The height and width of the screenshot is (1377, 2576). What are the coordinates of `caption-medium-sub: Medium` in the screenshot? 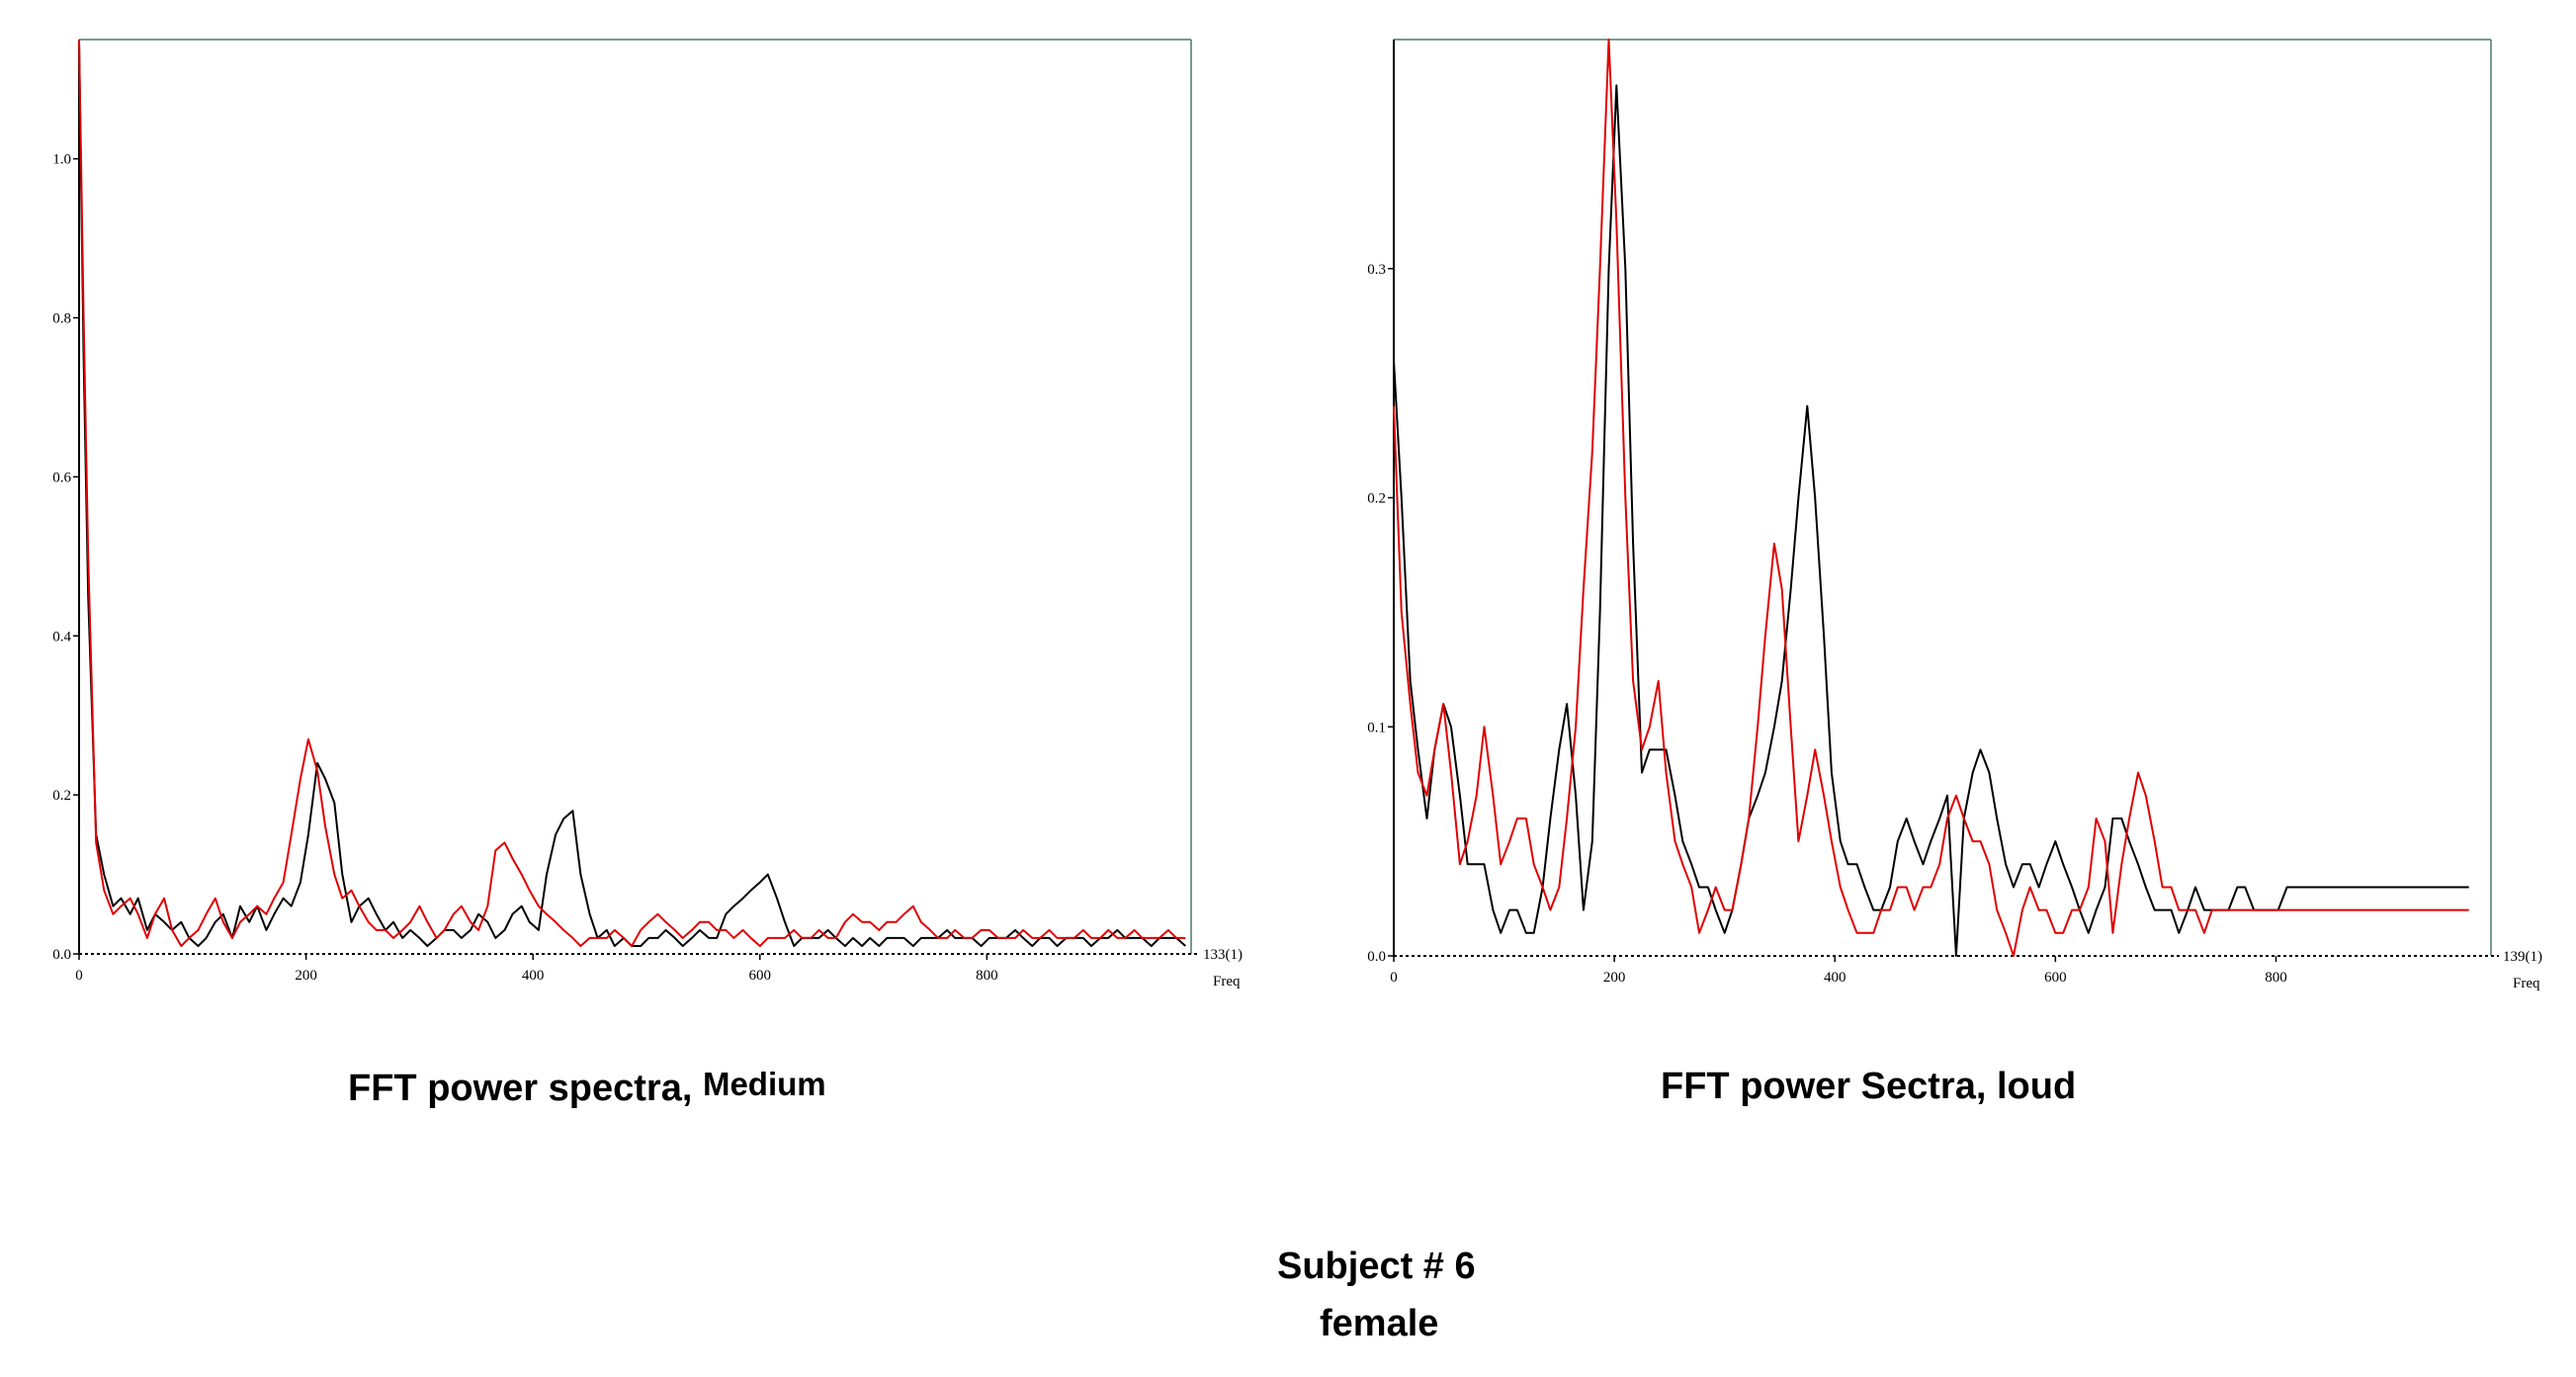 It's located at (764, 1084).